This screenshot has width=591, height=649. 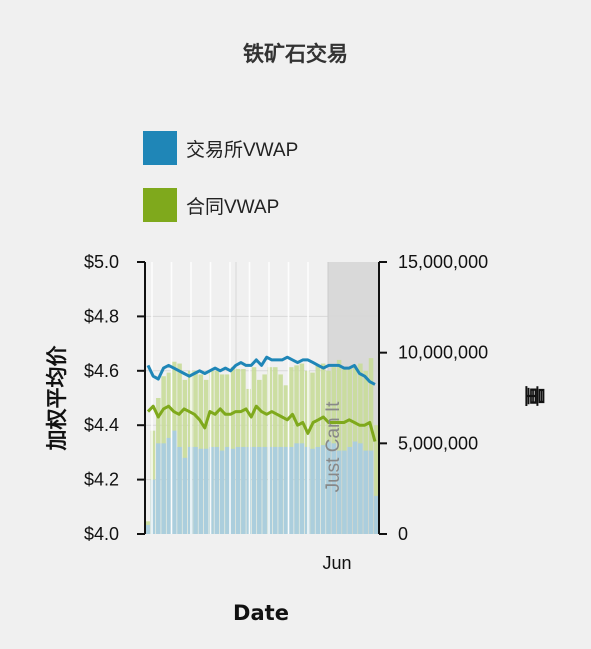 What do you see at coordinates (295, 54) in the screenshot?
I see `chart-title: 铁矿石交易` at bounding box center [295, 54].